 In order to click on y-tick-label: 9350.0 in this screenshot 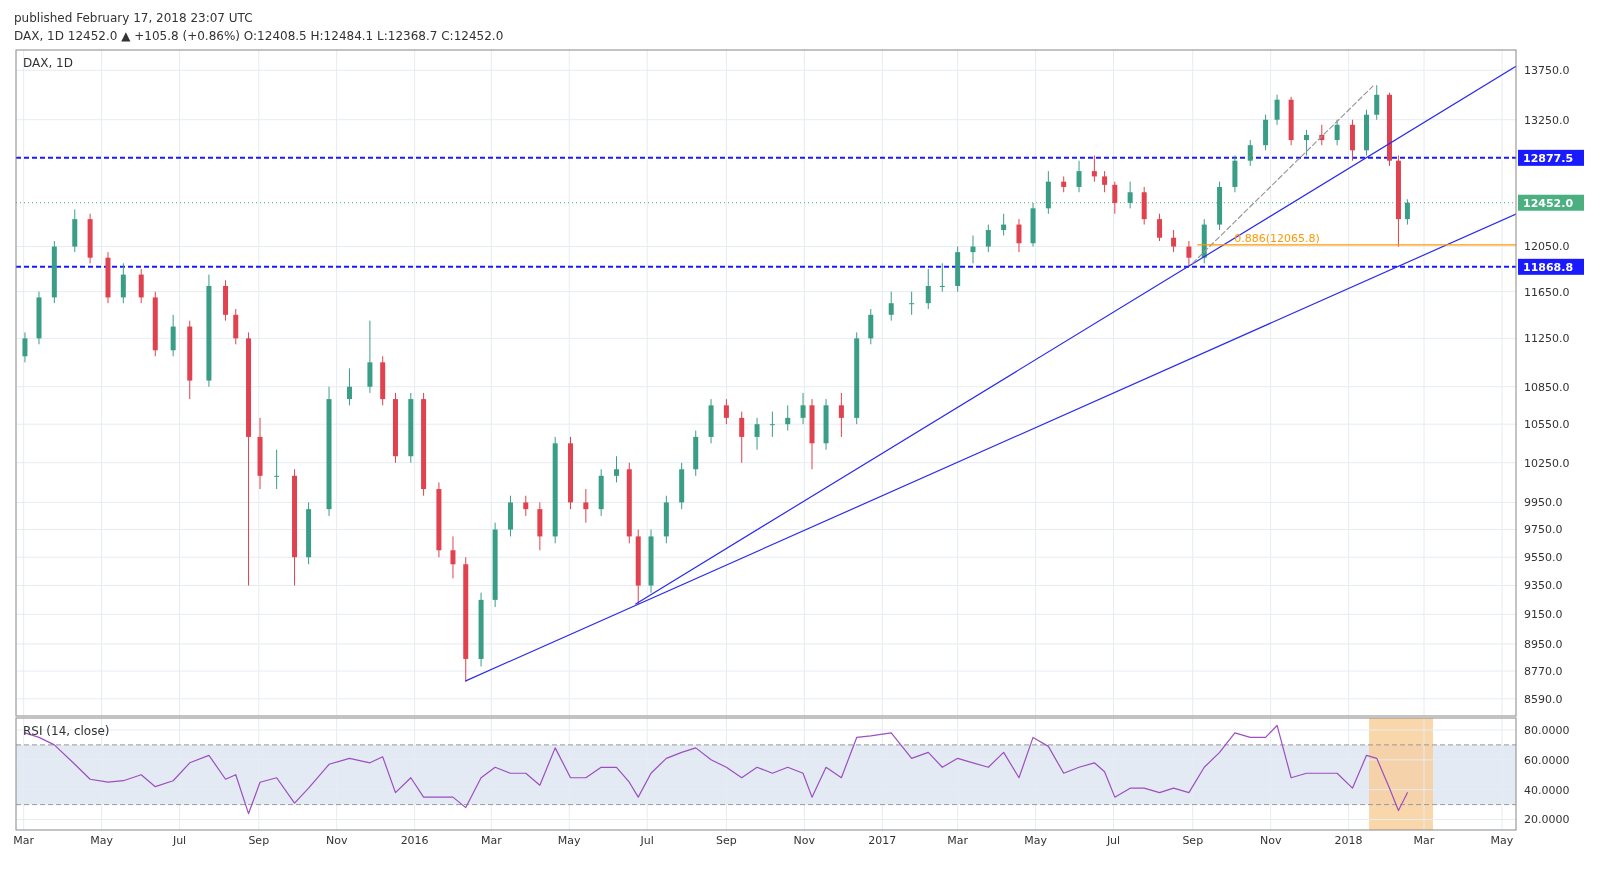, I will do `click(1543, 586)`.